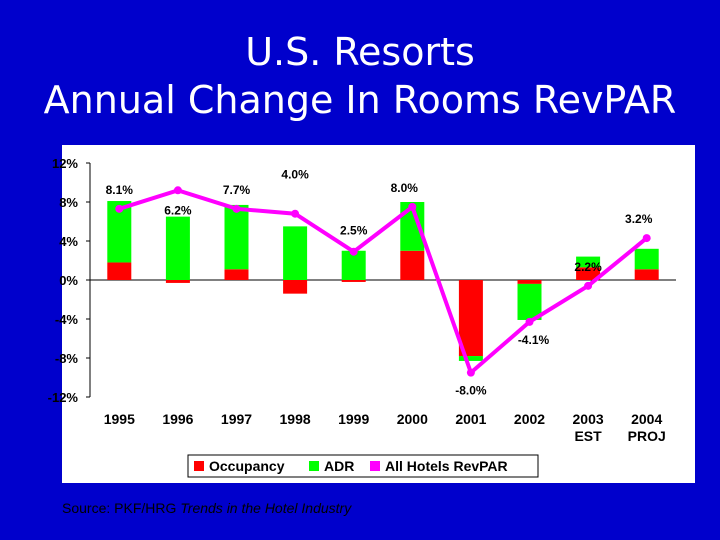 Image resolution: width=720 pixels, height=540 pixels. I want to click on x-tick-label: 2000, so click(412, 419).